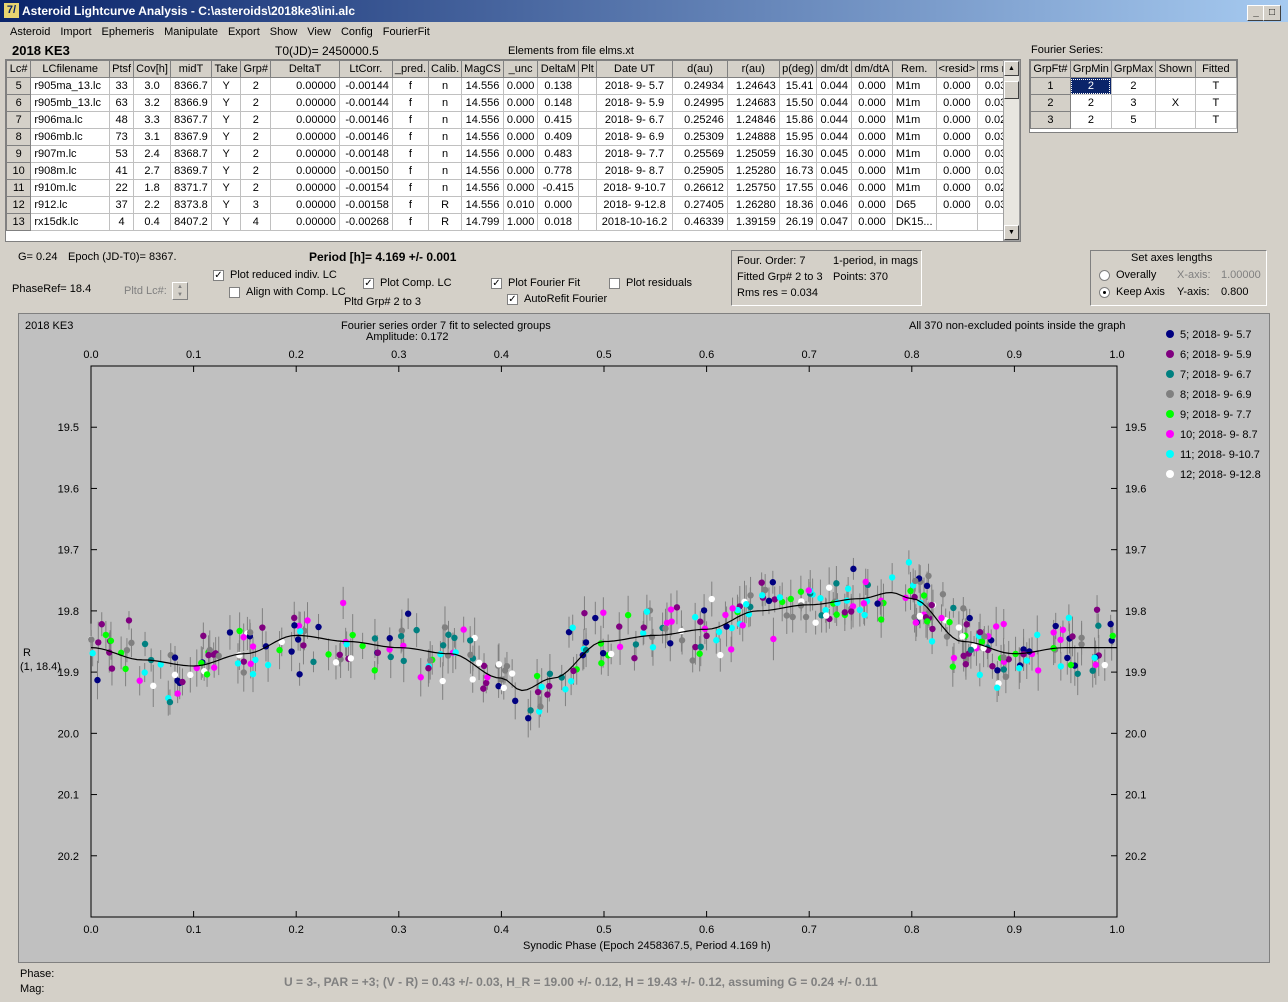 This screenshot has width=1288, height=1002. Describe the element at coordinates (834, 120) in the screenshot. I see `lc-cell: 0.044` at that location.